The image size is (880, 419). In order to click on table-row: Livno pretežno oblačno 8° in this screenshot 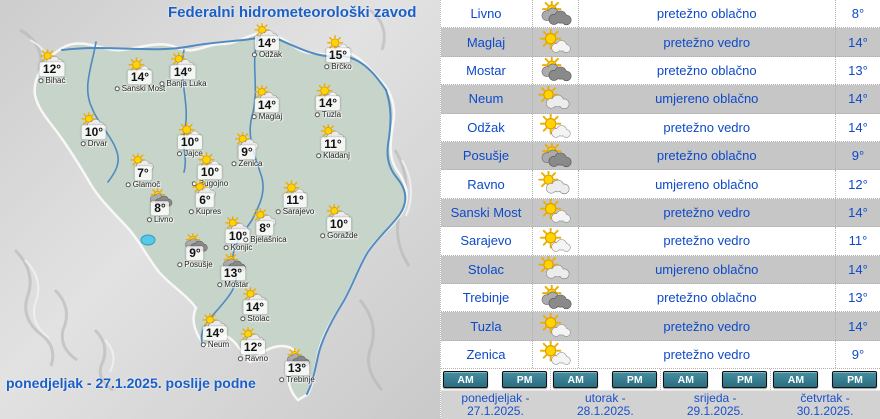, I will do `click(660, 14)`.